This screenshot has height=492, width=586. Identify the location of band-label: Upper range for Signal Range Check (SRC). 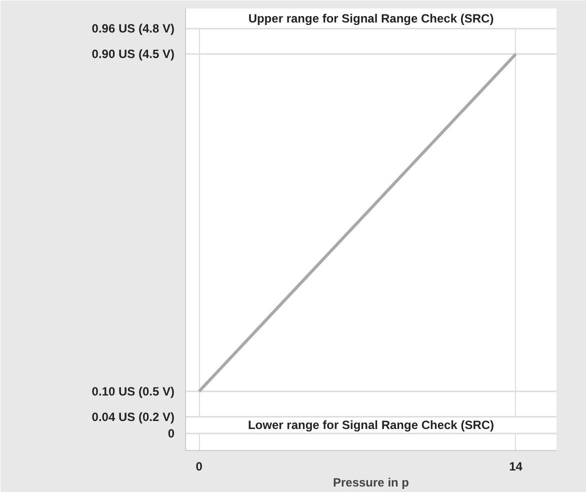
(371, 19).